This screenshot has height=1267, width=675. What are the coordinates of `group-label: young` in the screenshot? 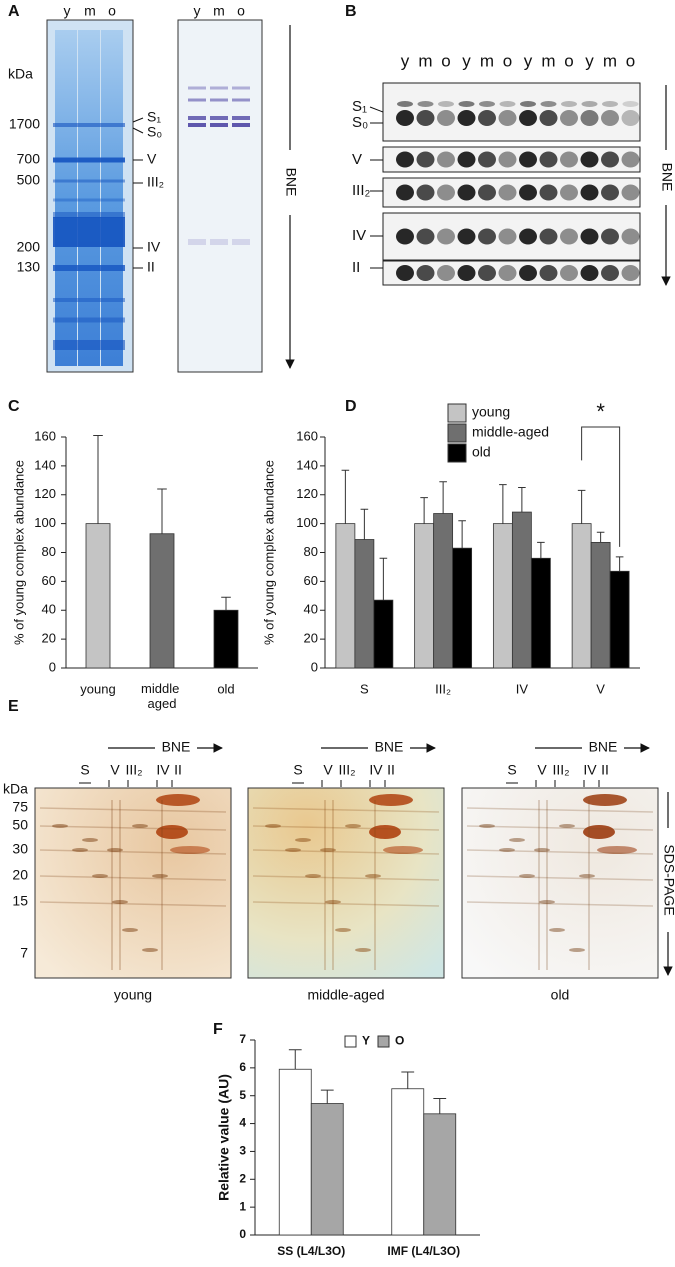 It's located at (133, 995).